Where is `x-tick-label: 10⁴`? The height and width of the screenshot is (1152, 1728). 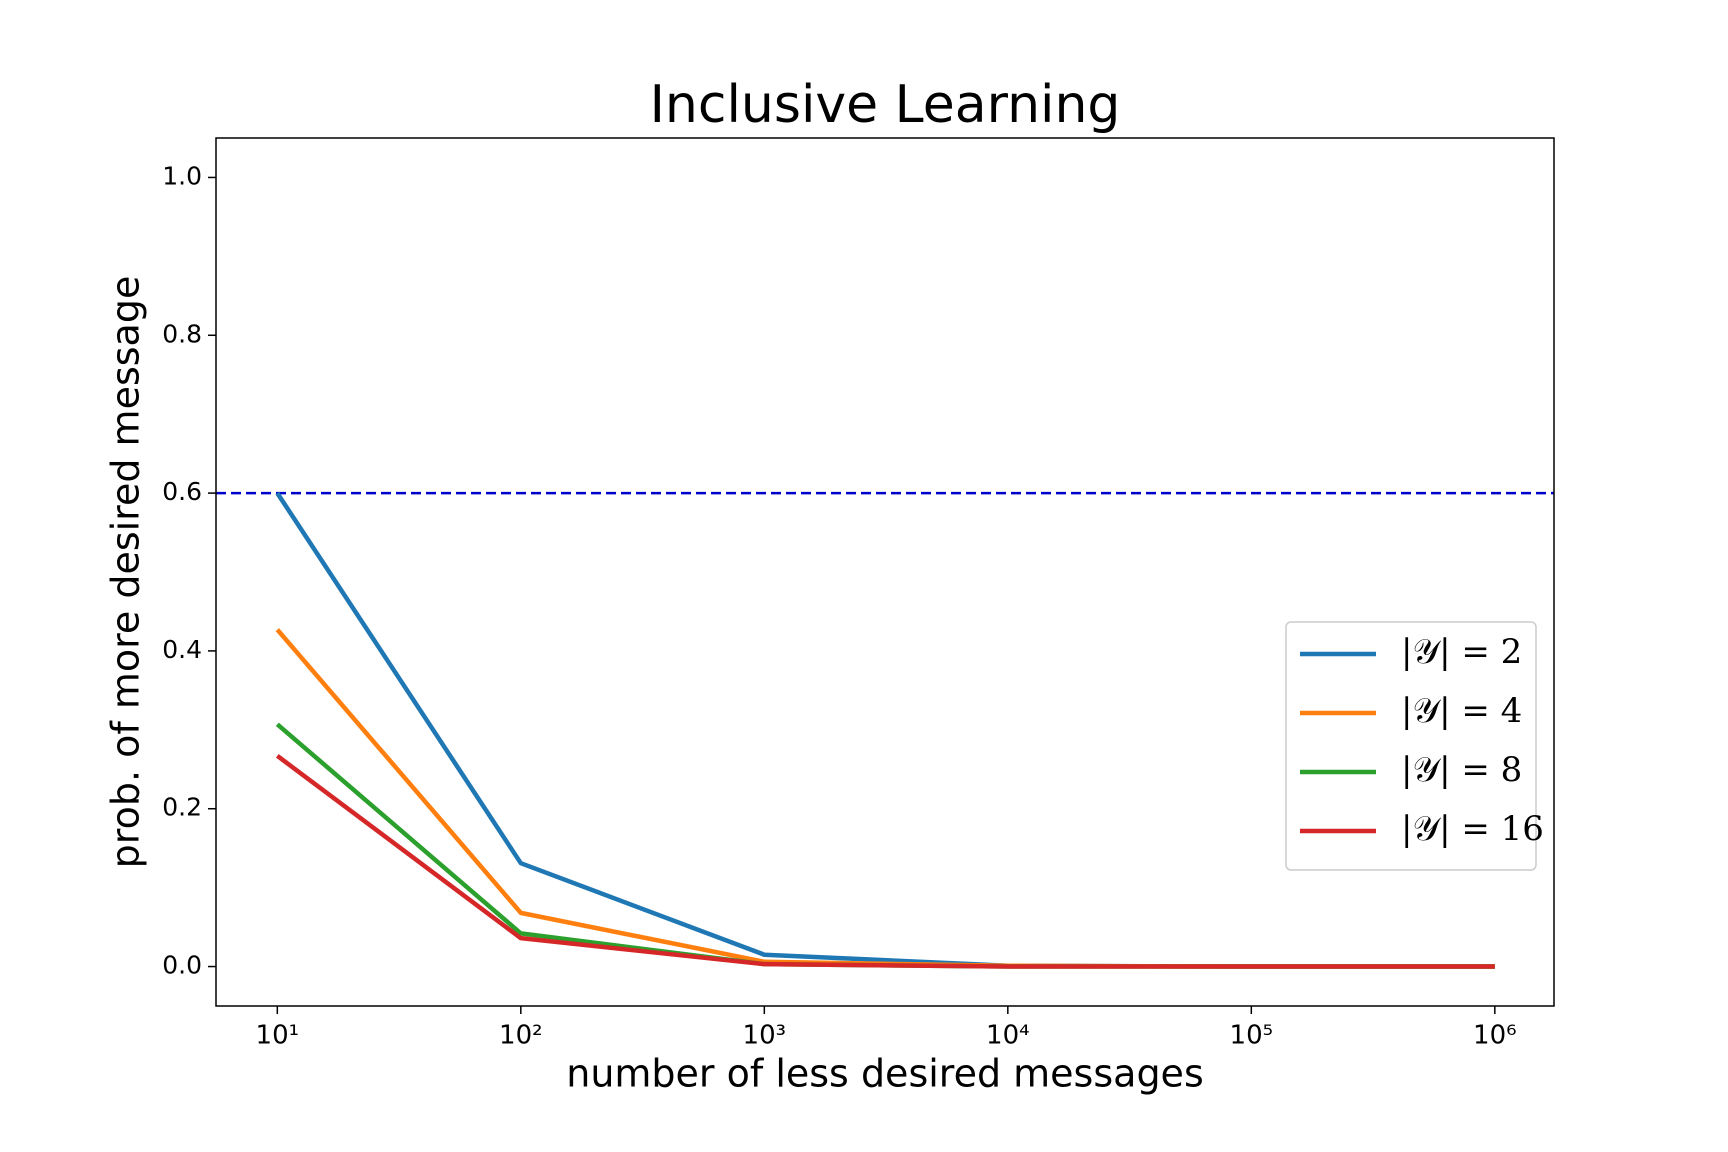
x-tick-label: 10⁴ is located at coordinates (1008, 1036).